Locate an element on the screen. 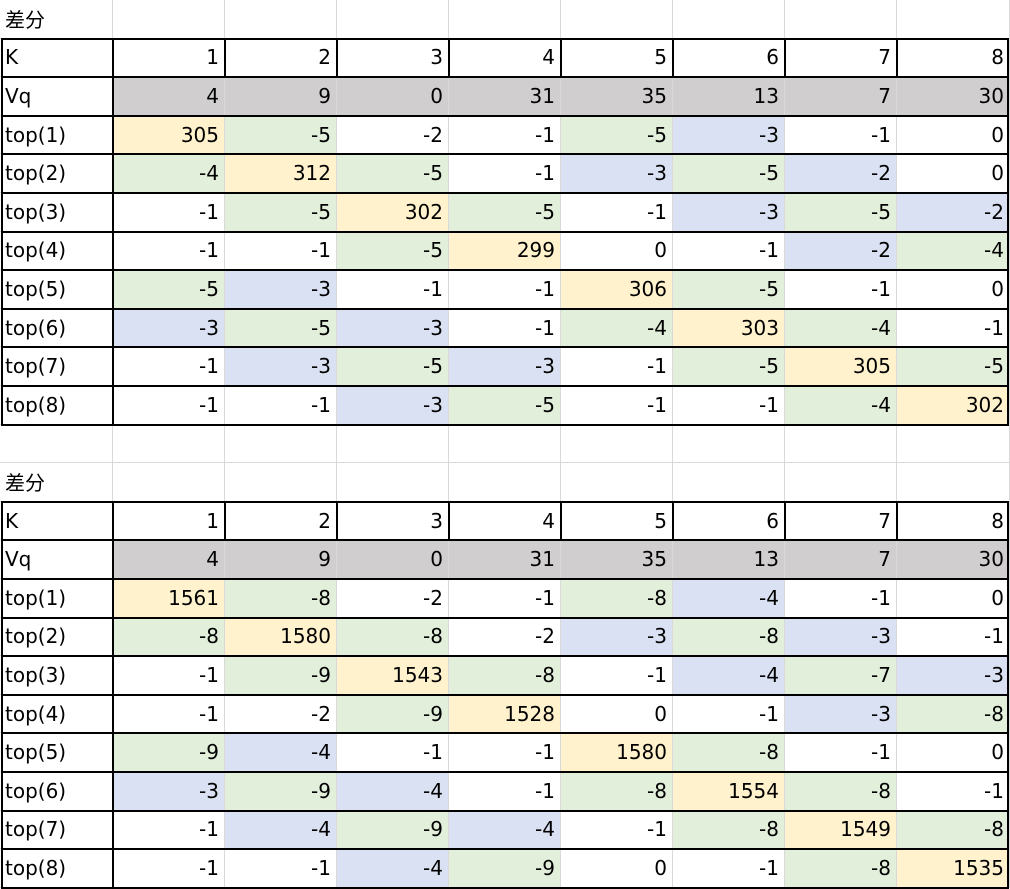 The image size is (1010, 889). k-value: 1 is located at coordinates (169, 521).